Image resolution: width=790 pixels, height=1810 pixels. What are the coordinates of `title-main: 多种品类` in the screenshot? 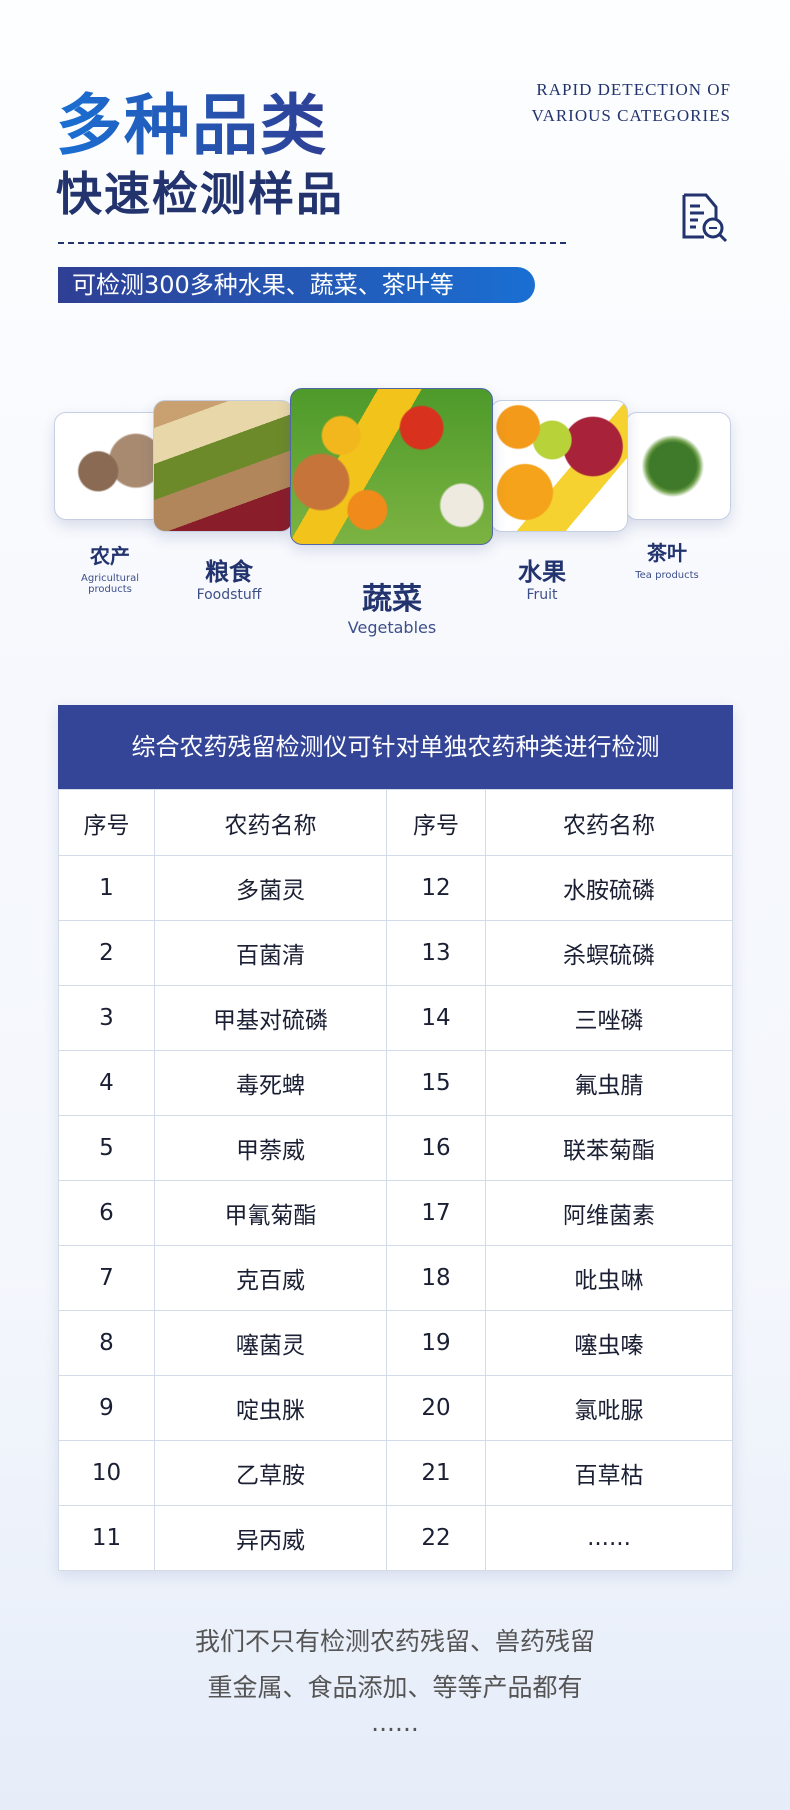 It's located at (192, 120).